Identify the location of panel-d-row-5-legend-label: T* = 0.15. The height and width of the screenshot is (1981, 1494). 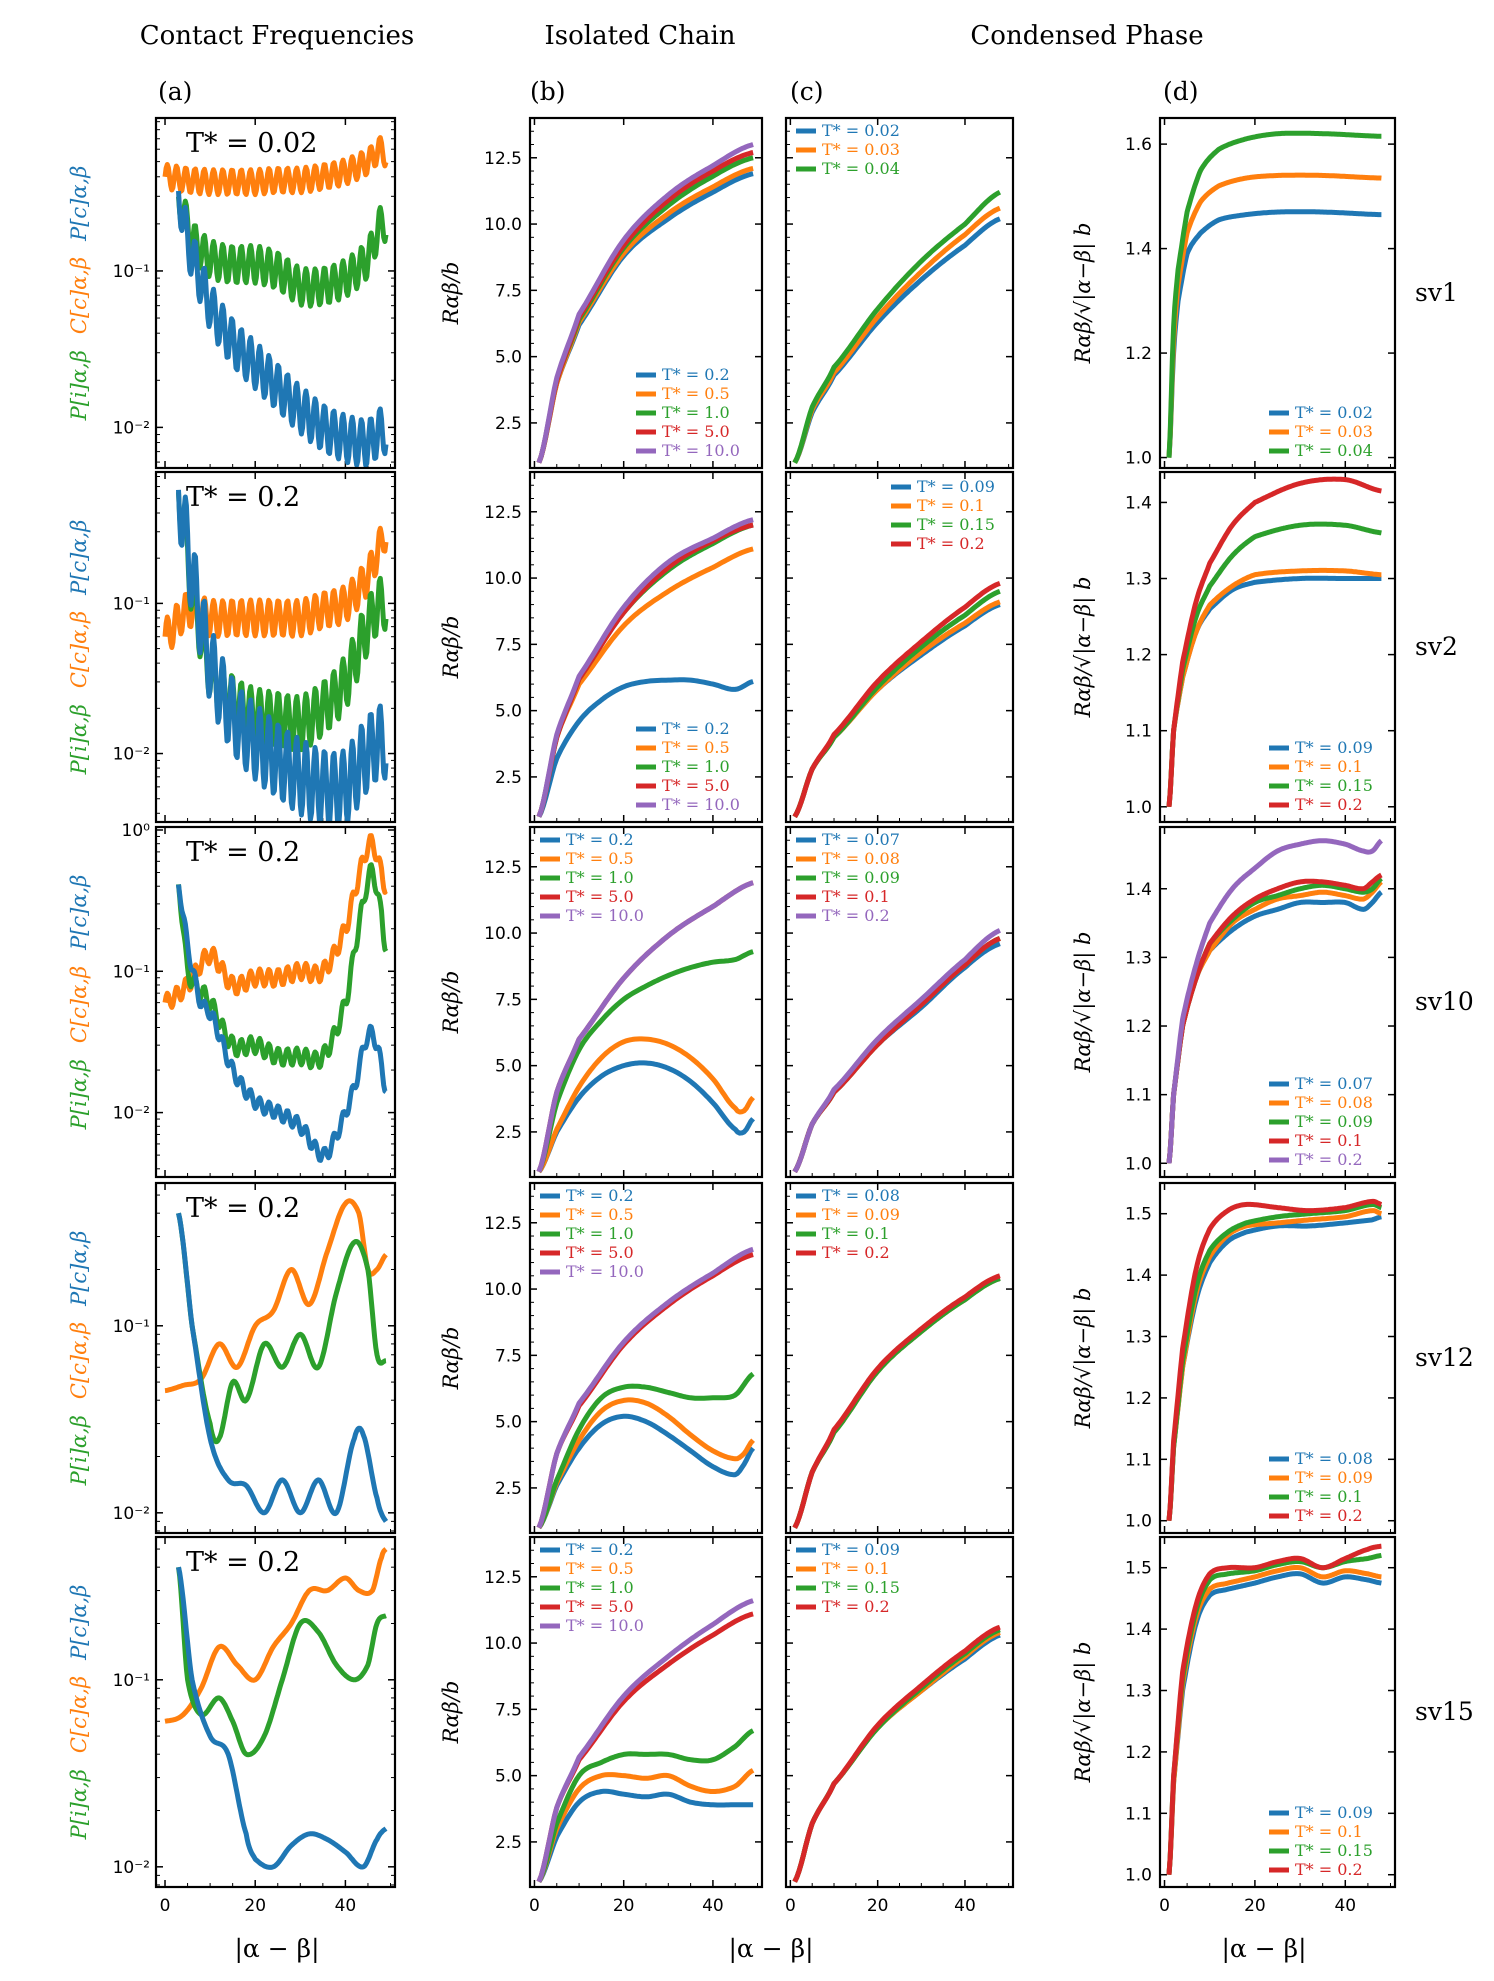
(1334, 1850).